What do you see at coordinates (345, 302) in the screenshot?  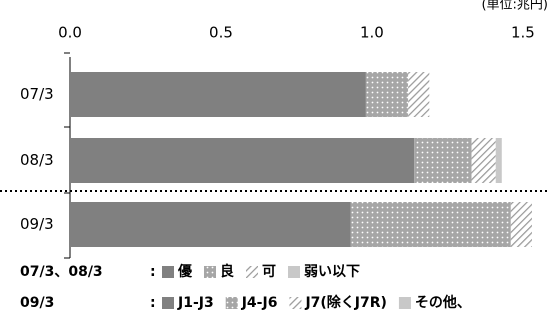 I see `legend-label: J7(除くJ7R)` at bounding box center [345, 302].